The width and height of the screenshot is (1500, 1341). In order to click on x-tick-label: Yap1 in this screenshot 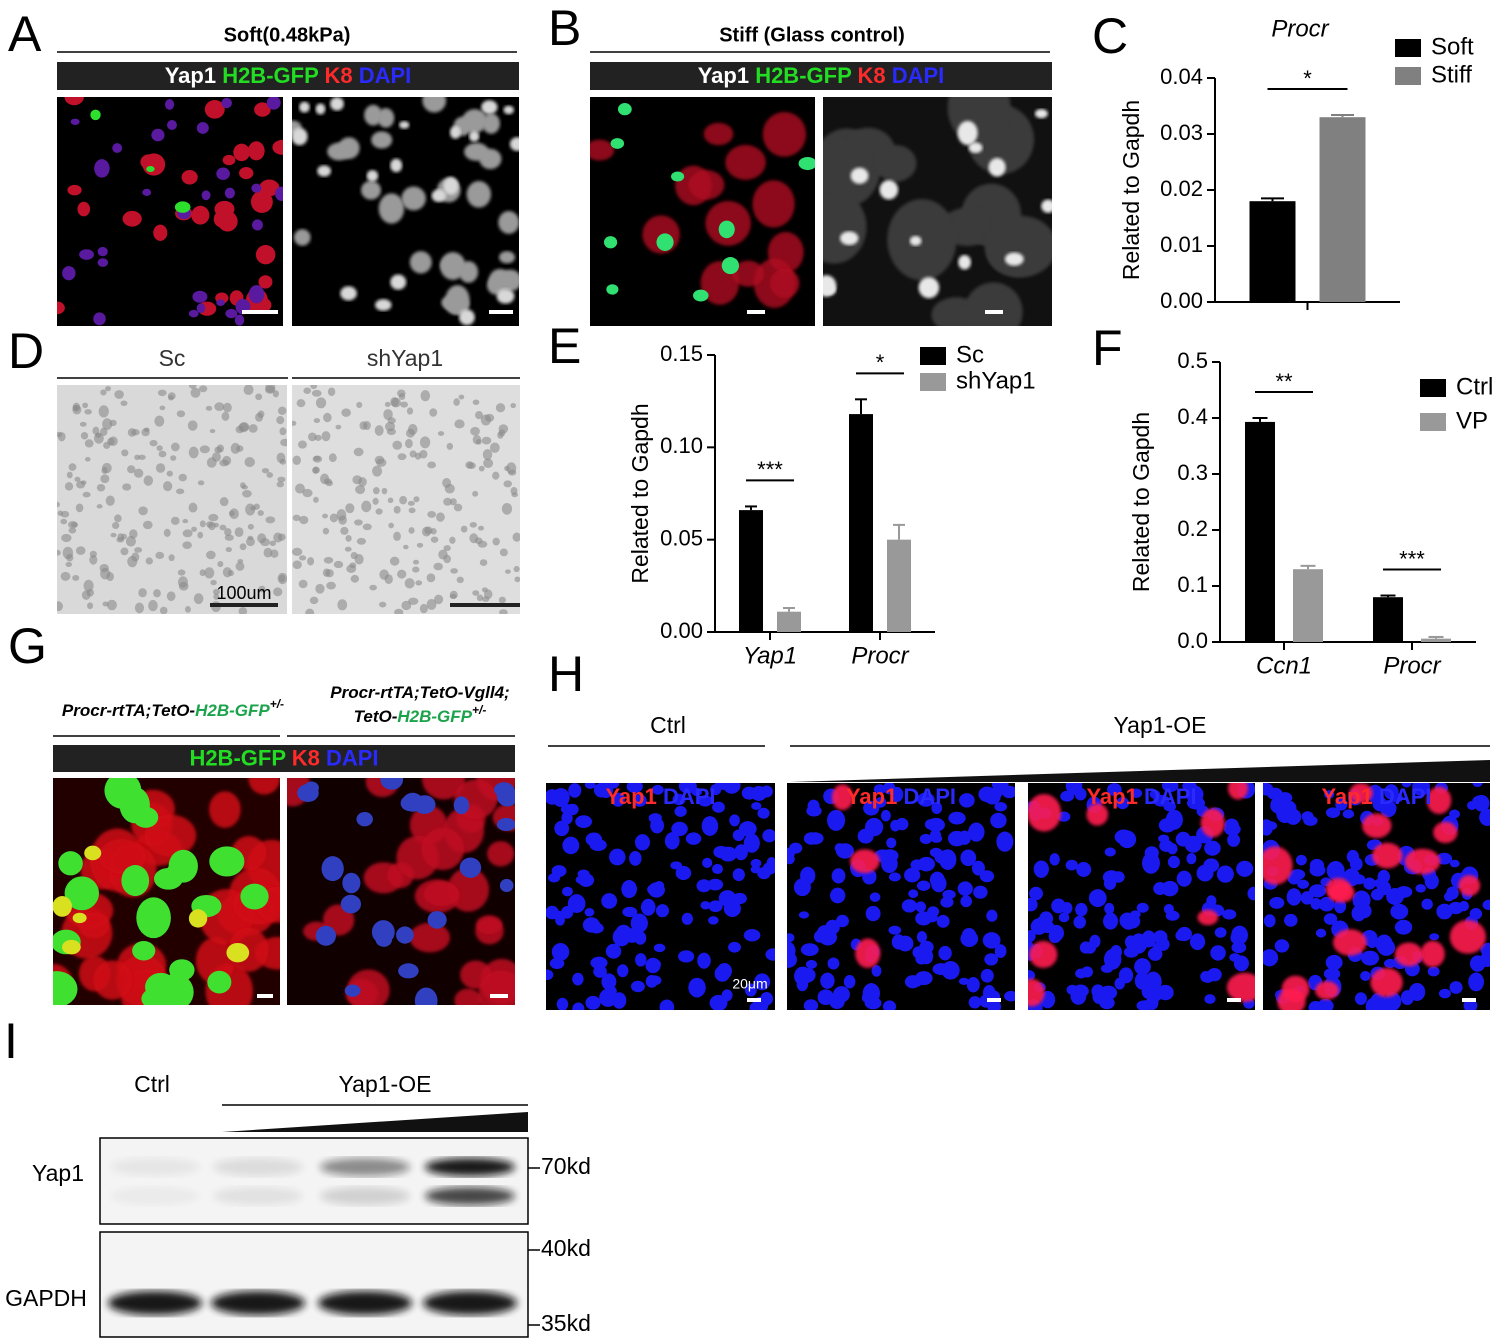, I will do `click(770, 655)`.